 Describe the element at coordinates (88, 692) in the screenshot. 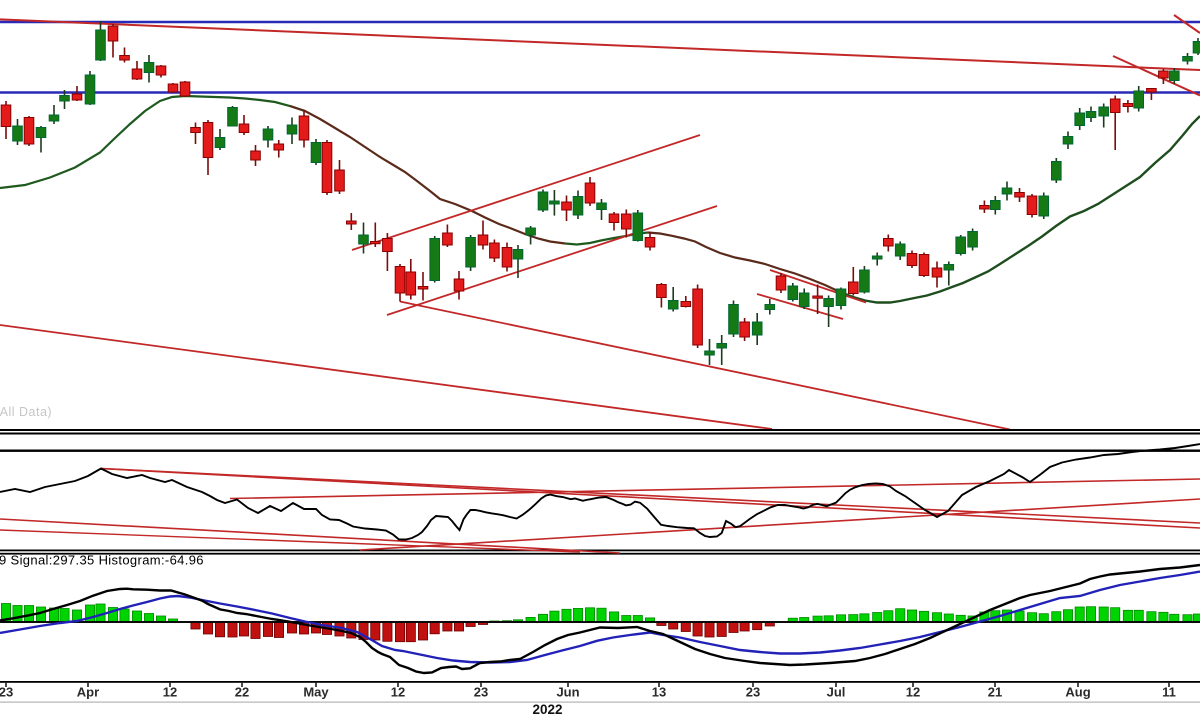

I see `svg-text: Apr` at that location.